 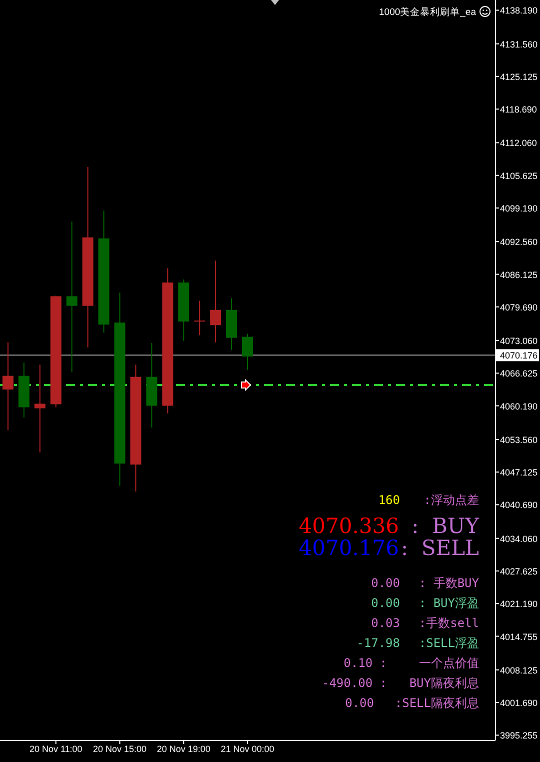 What do you see at coordinates (519, 275) in the screenshot?
I see `y-tick-label: 4086.125` at bounding box center [519, 275].